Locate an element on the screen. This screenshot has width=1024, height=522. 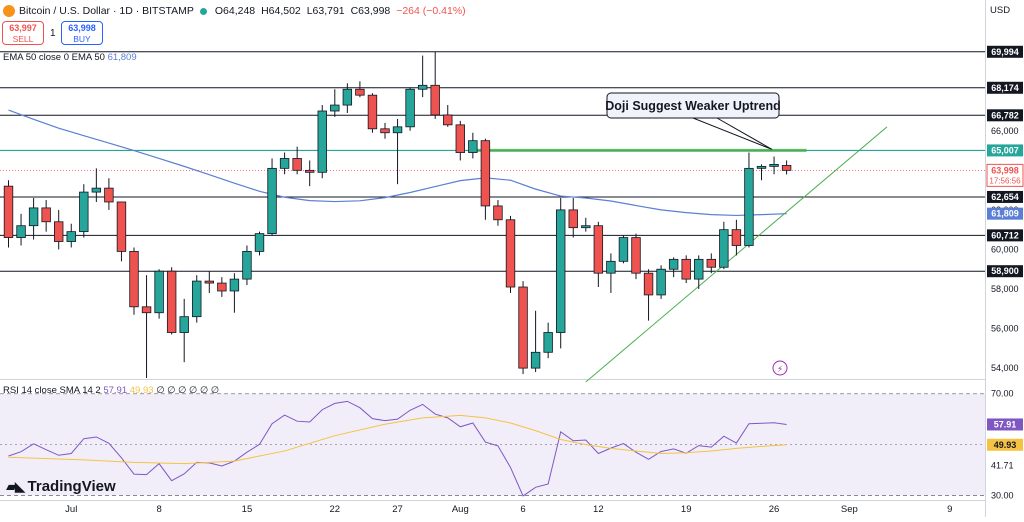
annotation-pointer is located at coordinates (732, 133).